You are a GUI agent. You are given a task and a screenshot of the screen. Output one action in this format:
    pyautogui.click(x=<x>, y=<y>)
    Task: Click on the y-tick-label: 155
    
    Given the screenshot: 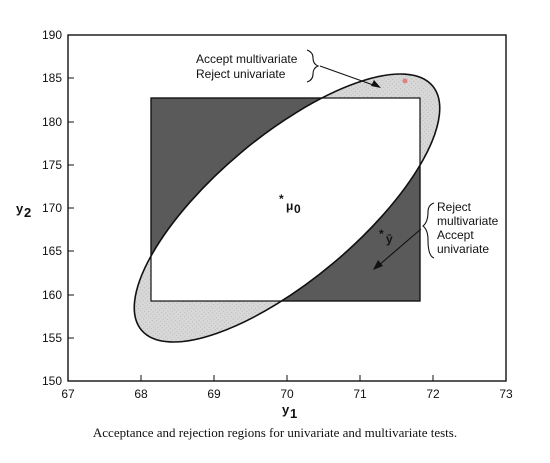 What is the action you would take?
    pyautogui.click(x=52, y=338)
    